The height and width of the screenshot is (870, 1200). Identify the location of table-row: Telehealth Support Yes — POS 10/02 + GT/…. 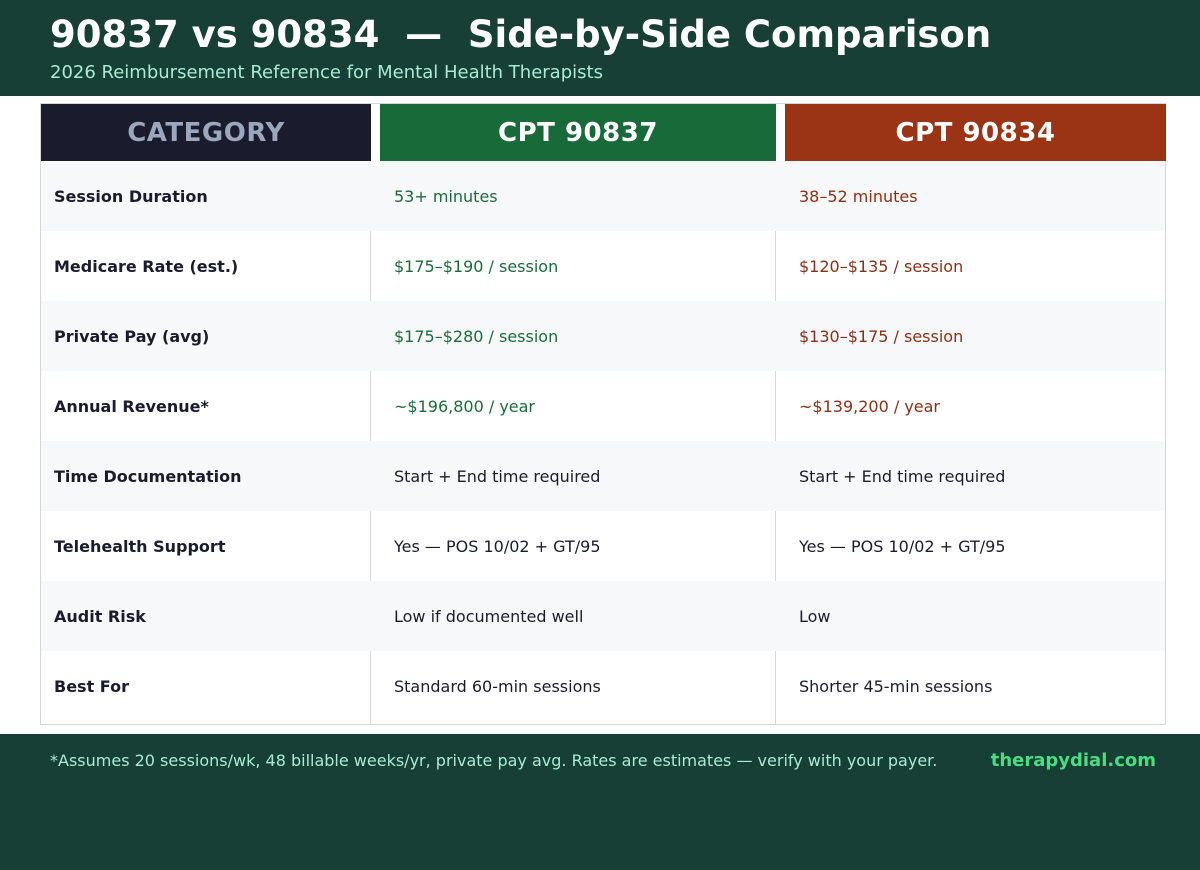
(603, 546).